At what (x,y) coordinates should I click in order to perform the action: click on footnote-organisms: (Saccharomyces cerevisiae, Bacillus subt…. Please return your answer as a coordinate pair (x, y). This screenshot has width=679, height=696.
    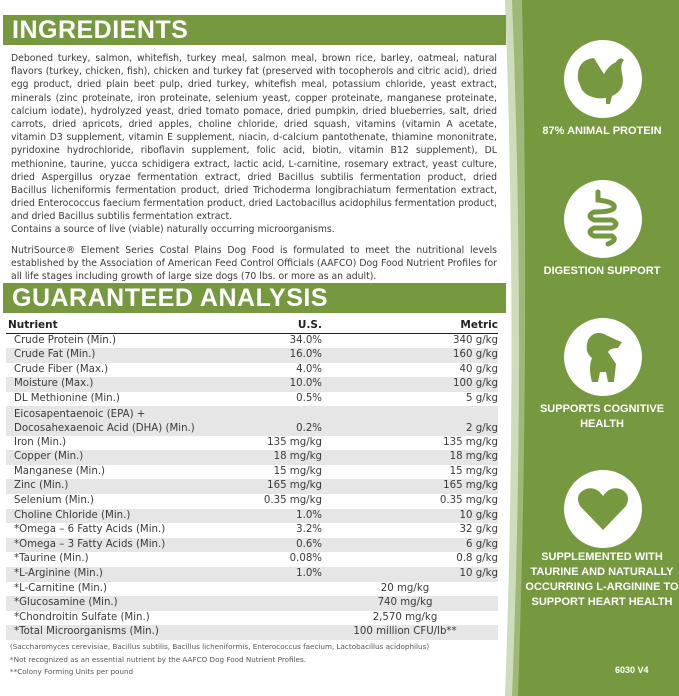
    Looking at the image, I should click on (220, 646).